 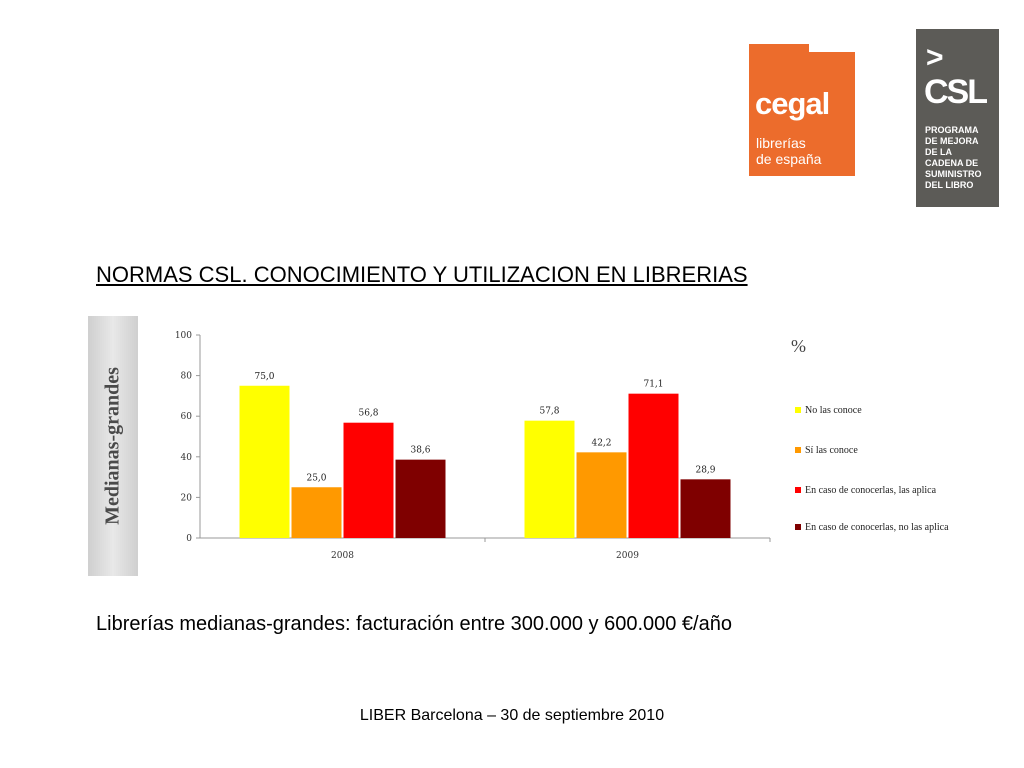 I want to click on bar-value-label: 28,9, so click(x=705, y=470).